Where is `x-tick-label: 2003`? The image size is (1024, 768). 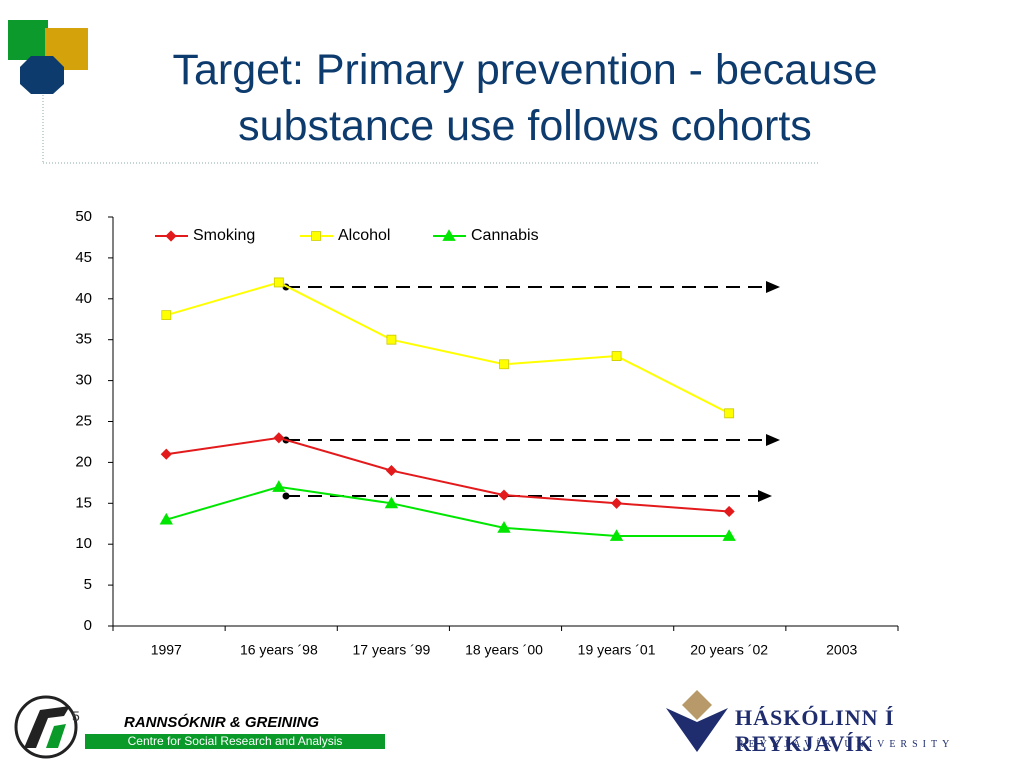
x-tick-label: 2003 is located at coordinates (841, 650).